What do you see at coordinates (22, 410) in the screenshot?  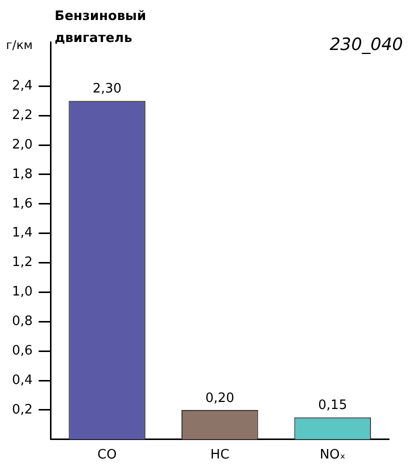 I see `y-tick-label: 0,2` at bounding box center [22, 410].